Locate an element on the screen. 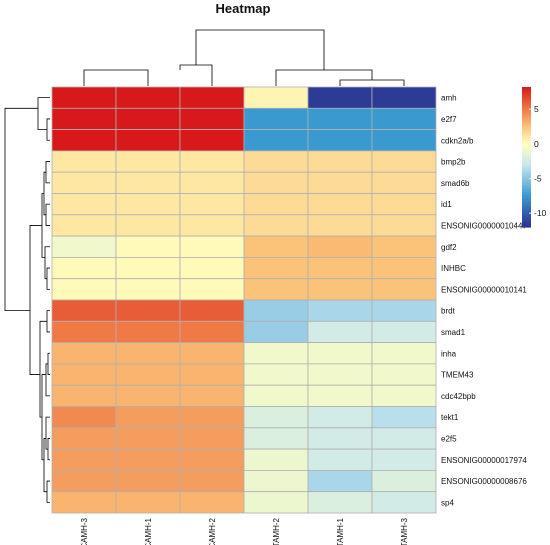 This screenshot has width=550, height=545. row-label: inha is located at coordinates (449, 353).